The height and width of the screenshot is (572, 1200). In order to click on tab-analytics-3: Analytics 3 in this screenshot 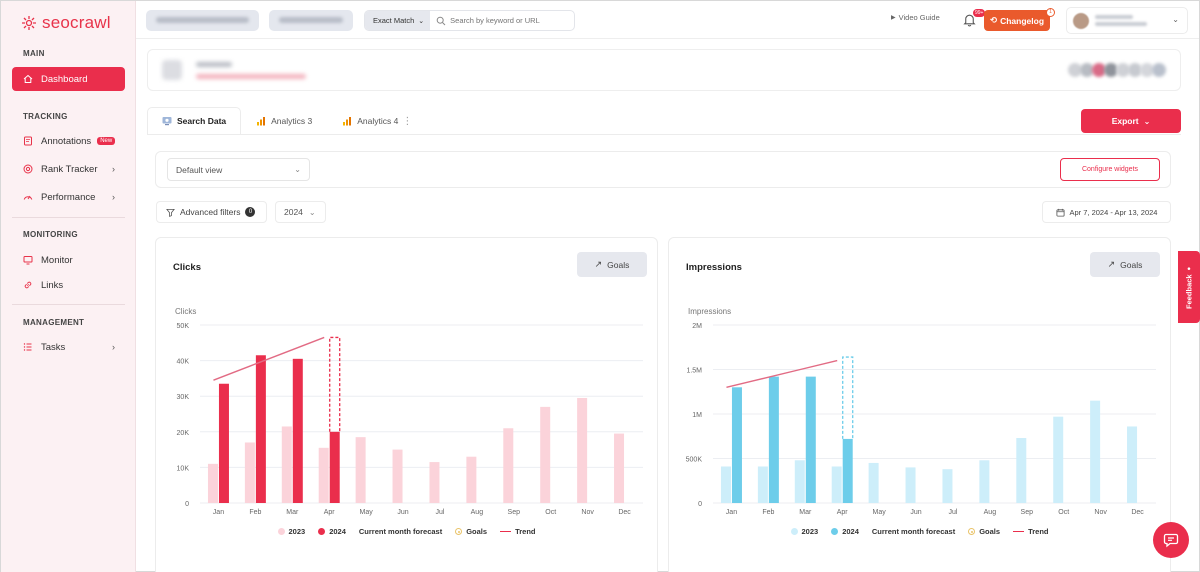, I will do `click(284, 121)`.